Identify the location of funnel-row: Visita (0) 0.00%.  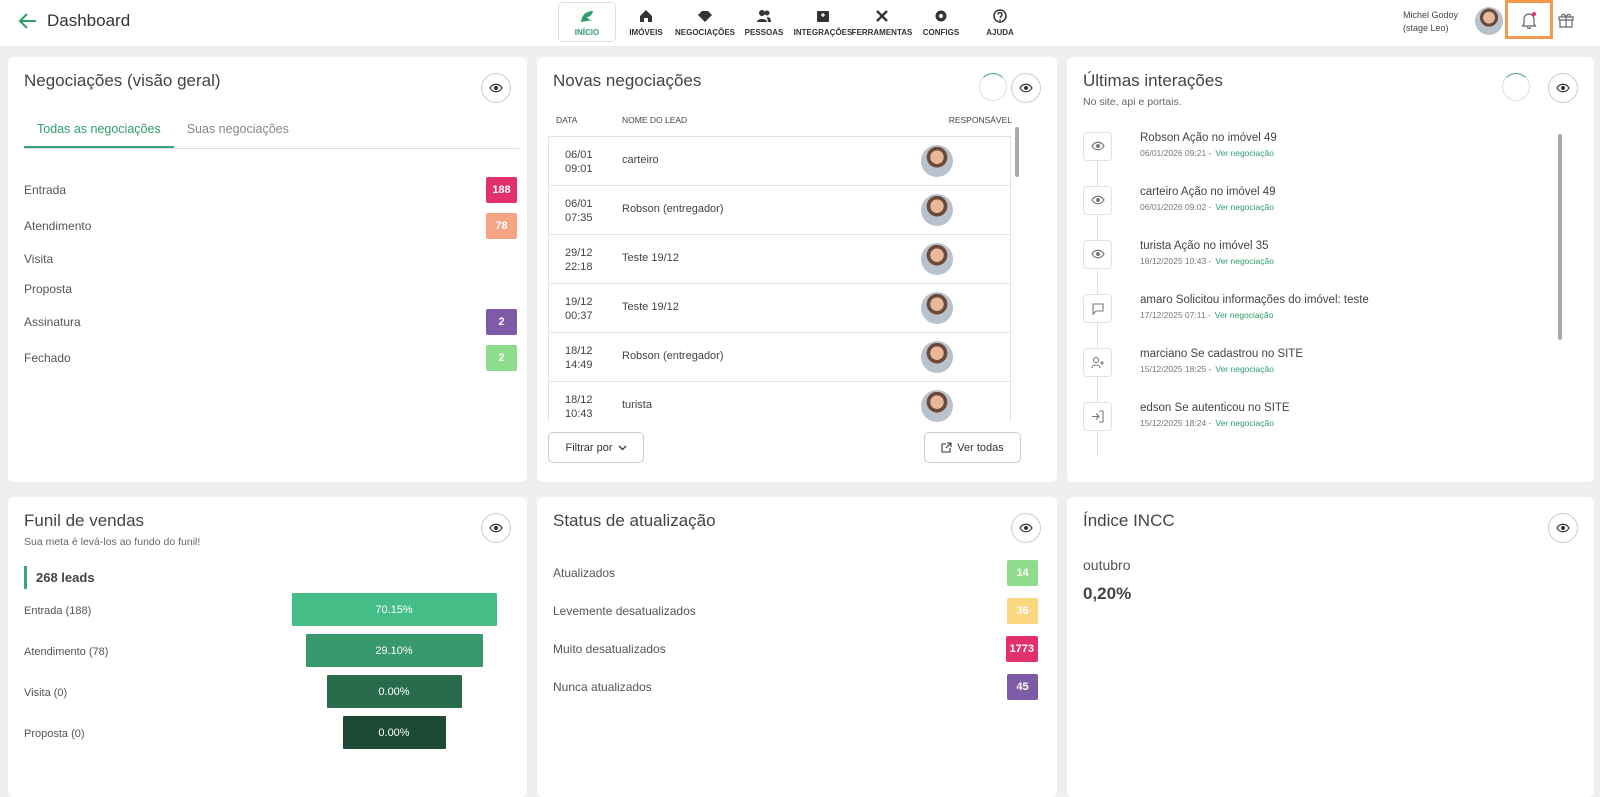
(264, 695).